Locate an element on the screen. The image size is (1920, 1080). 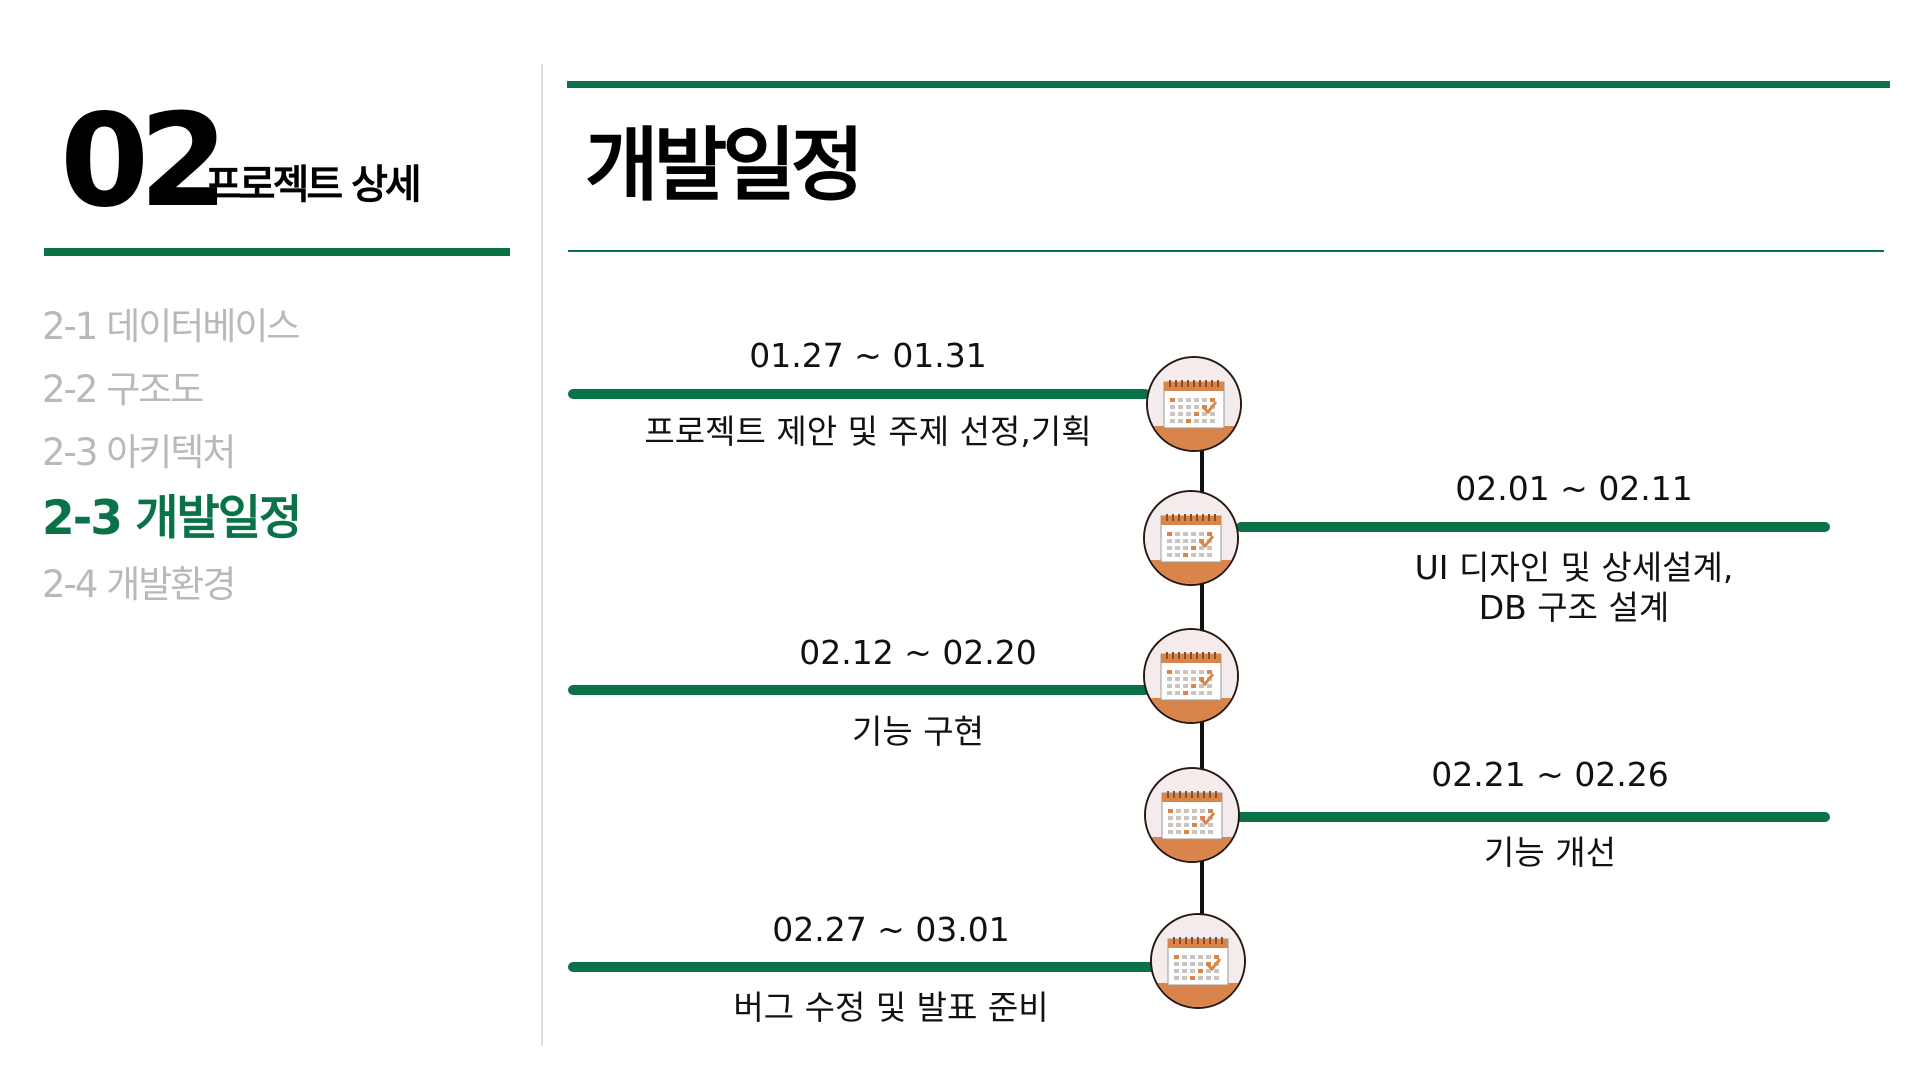
nav-item-database: 2-1 데이터베이스 is located at coordinates (171, 326).